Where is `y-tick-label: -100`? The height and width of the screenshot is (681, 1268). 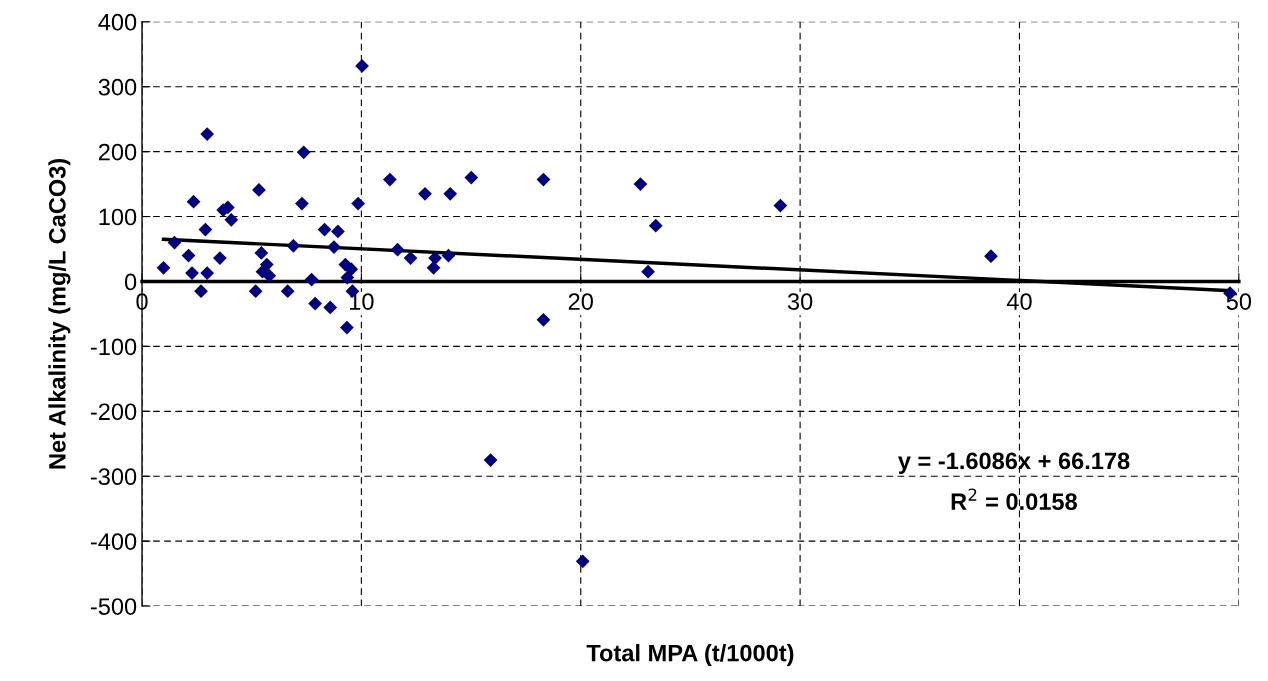 y-tick-label: -100 is located at coordinates (113, 347).